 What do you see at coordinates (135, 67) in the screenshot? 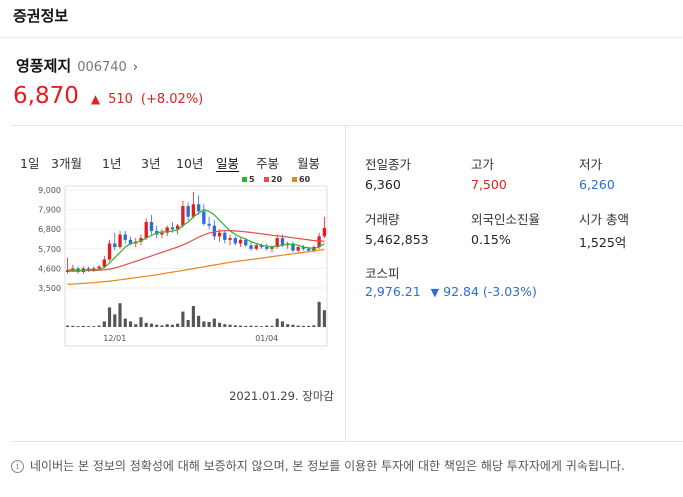
I see `chevron-right-icon: ›` at bounding box center [135, 67].